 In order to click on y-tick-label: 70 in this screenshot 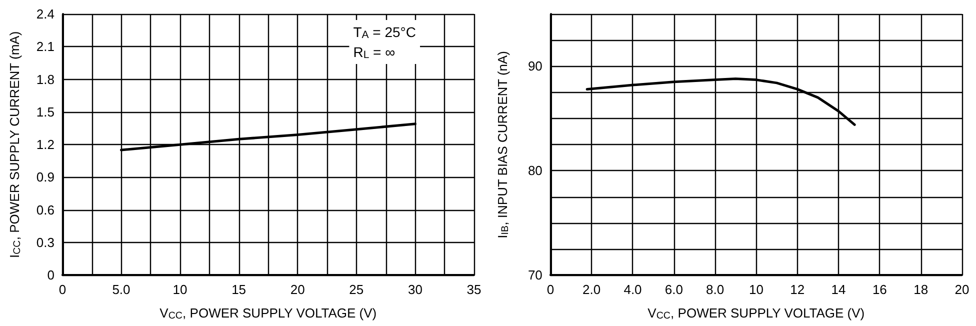, I will do `click(535, 275)`.